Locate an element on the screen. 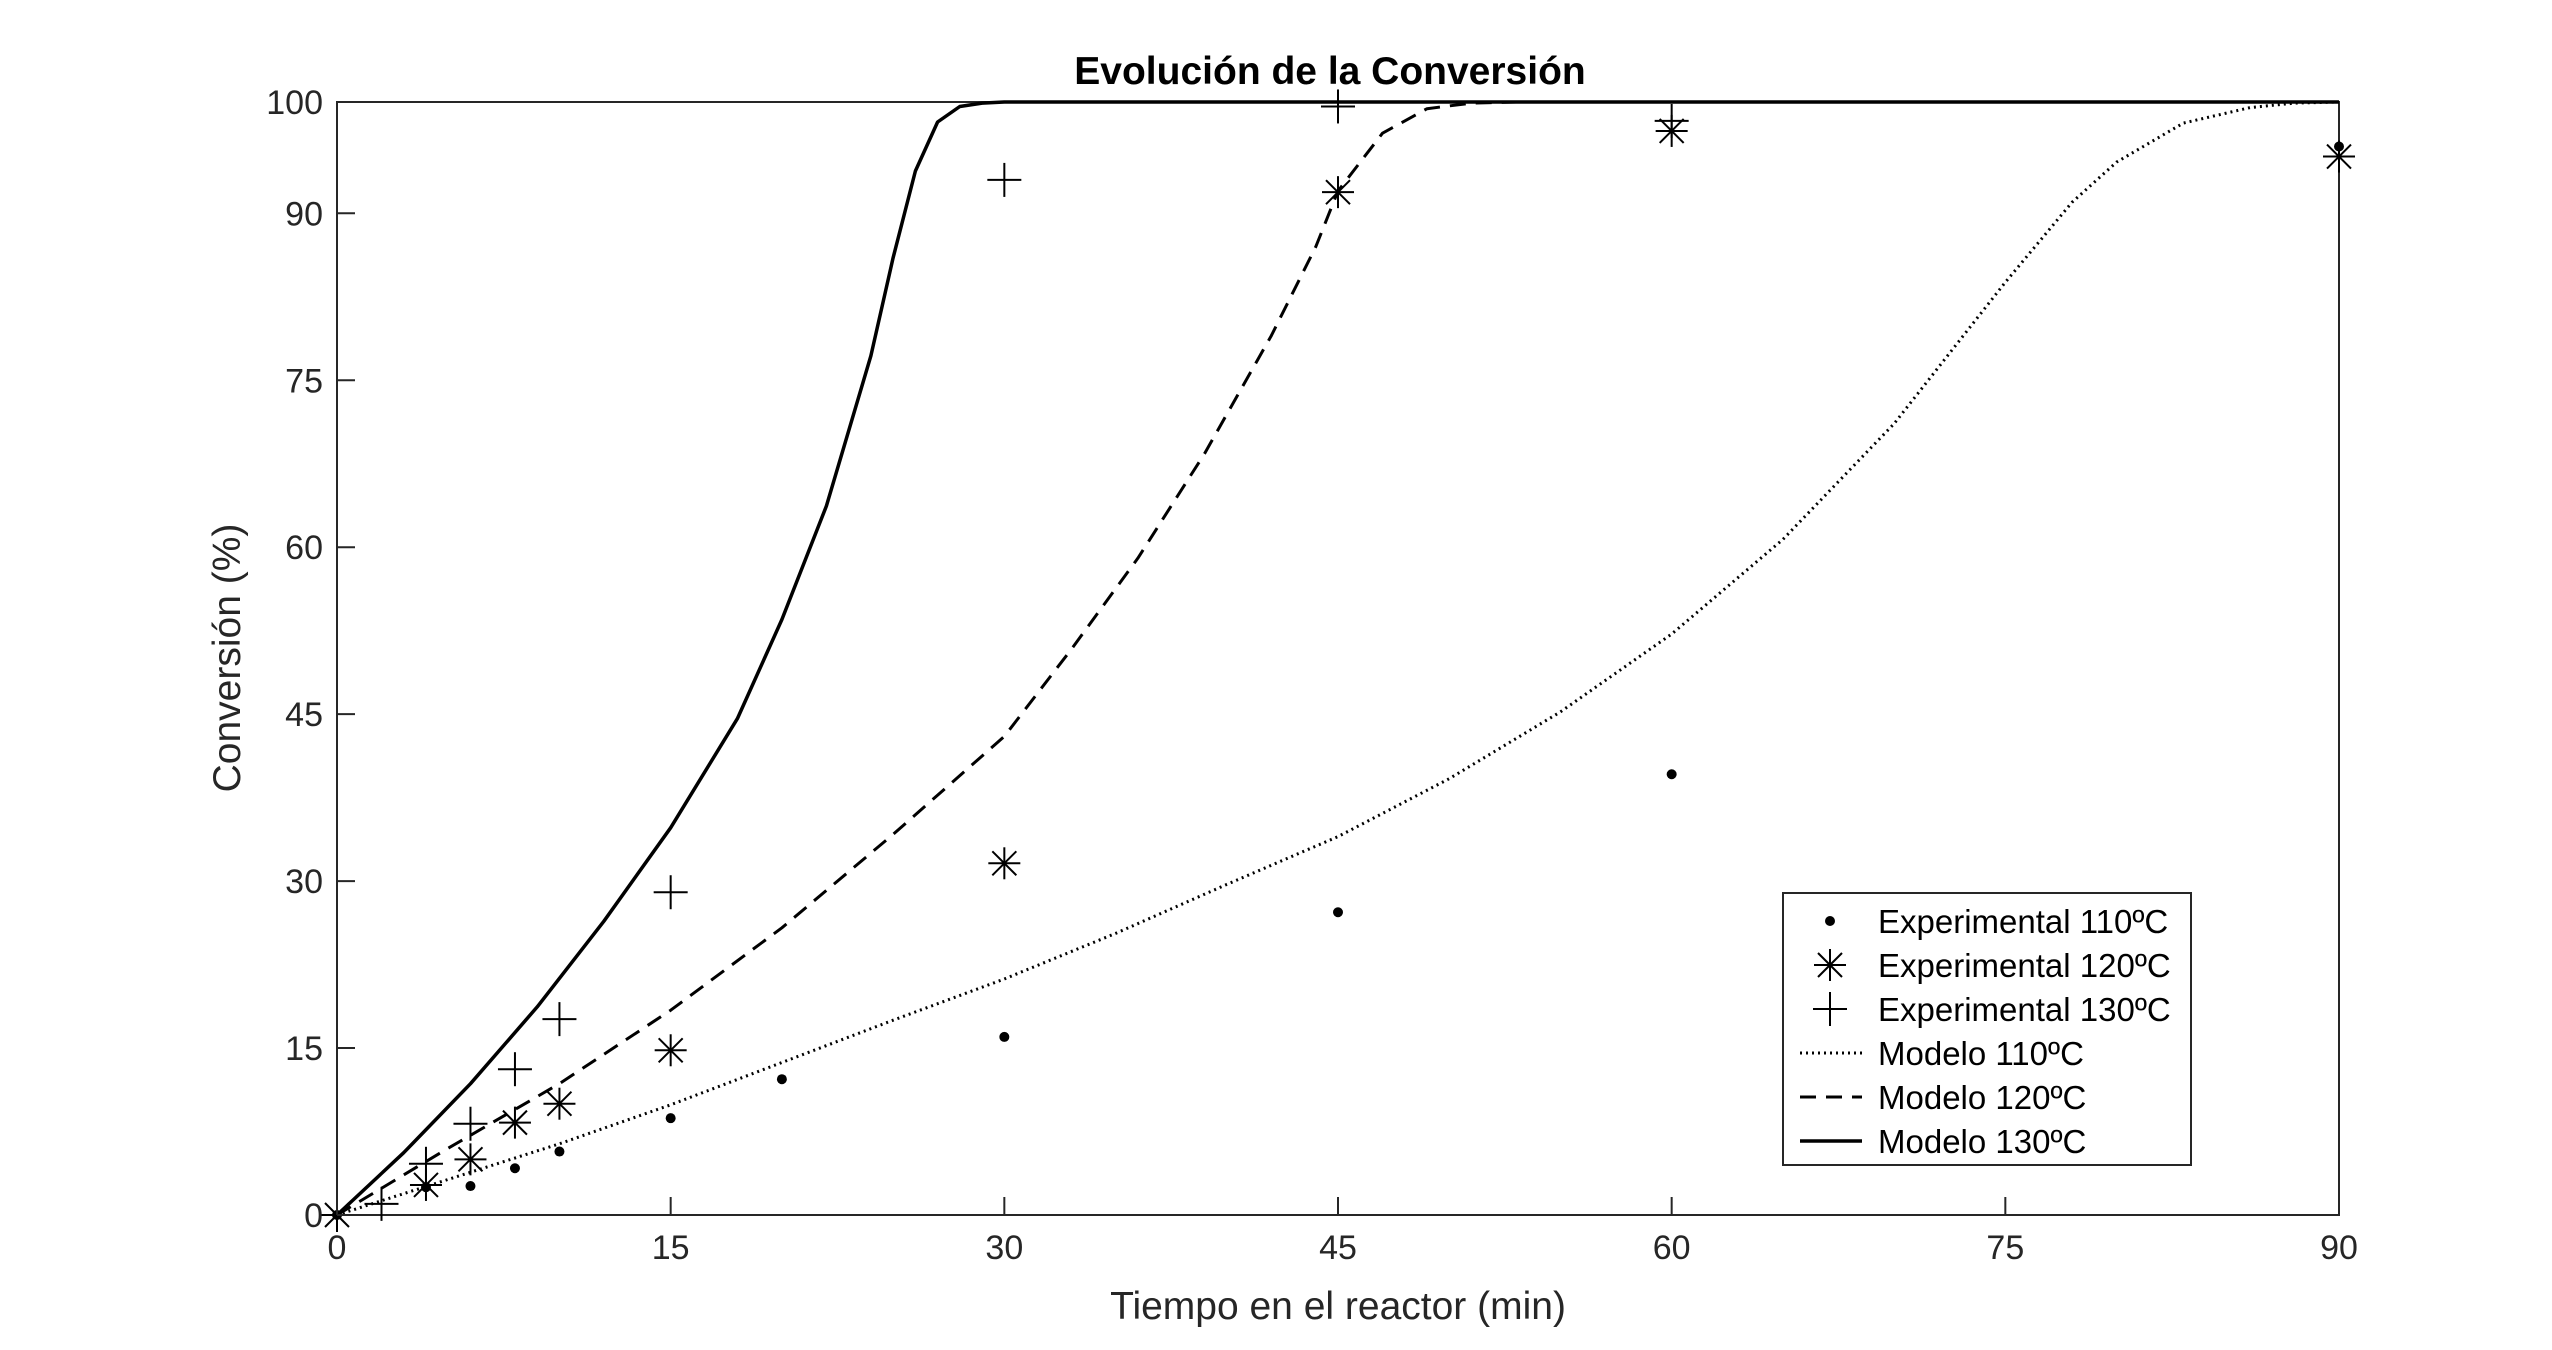 Image resolution: width=2552 pixels, height=1350 pixels. x-tick-label: 75 is located at coordinates (2005, 1248).